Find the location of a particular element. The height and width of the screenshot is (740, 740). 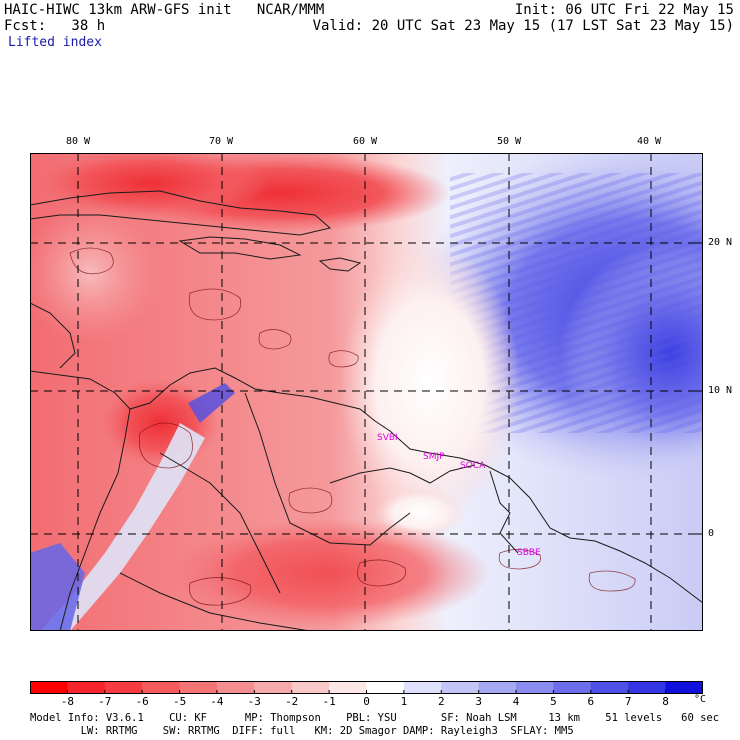

init-time: Init: 06 UTC Fri 22 May 15 is located at coordinates (624, 10).